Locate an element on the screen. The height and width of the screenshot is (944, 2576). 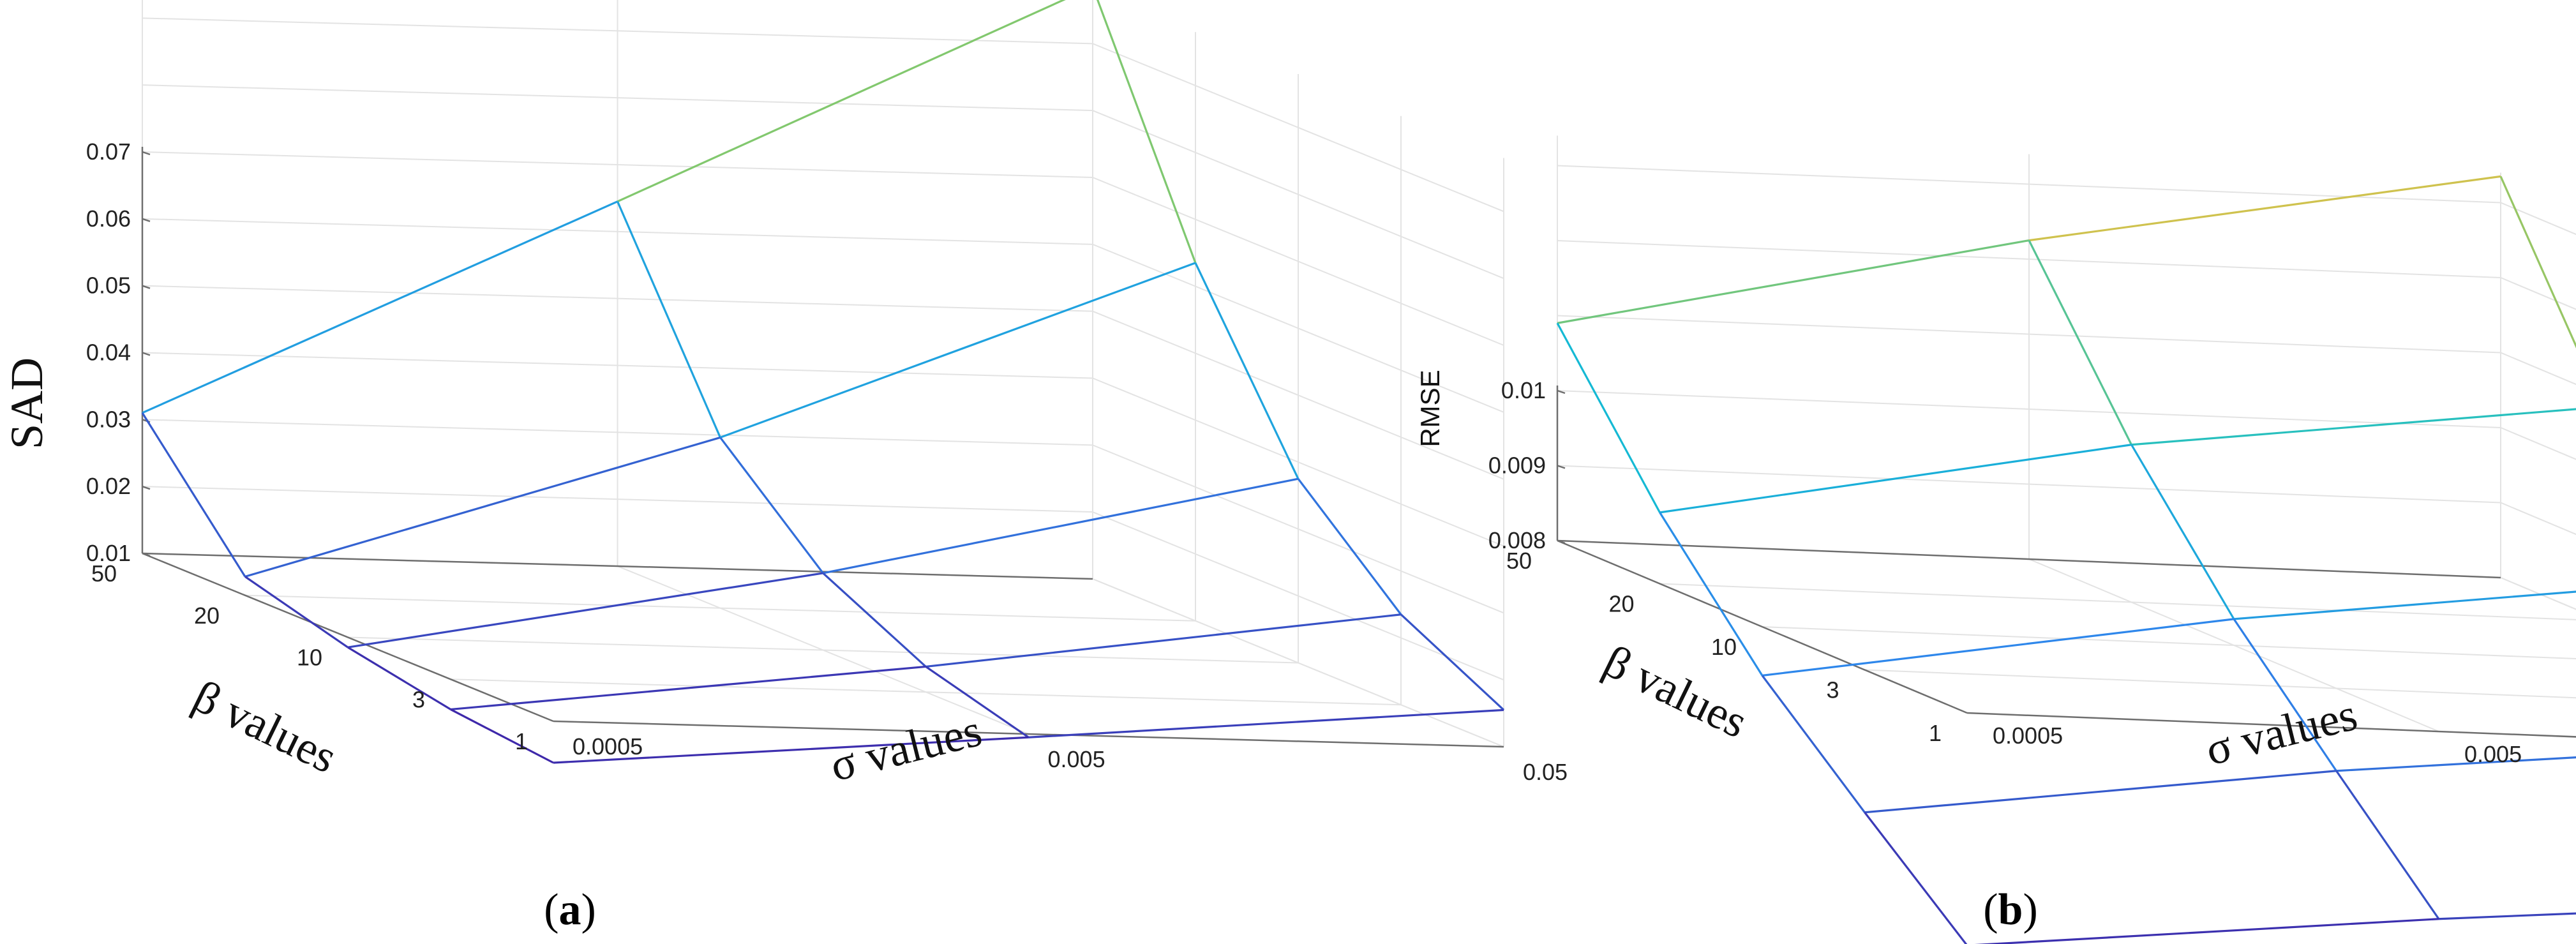
z-tick-label: 0.06 is located at coordinates (108, 219).